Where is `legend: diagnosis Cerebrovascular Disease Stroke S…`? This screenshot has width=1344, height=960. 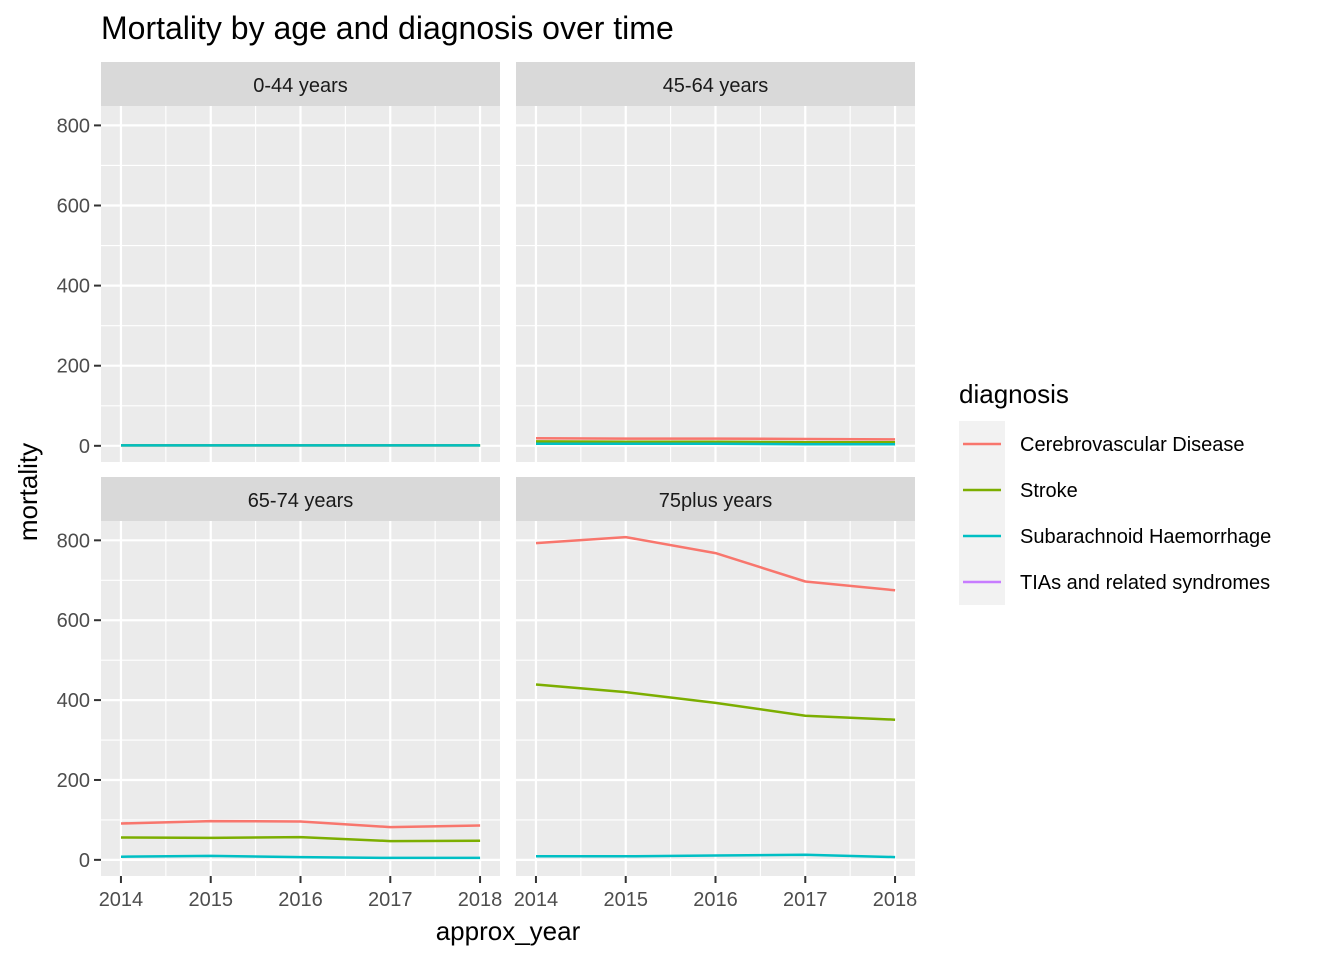 legend: diagnosis Cerebrovascular Disease Stroke S… is located at coordinates (1115, 492).